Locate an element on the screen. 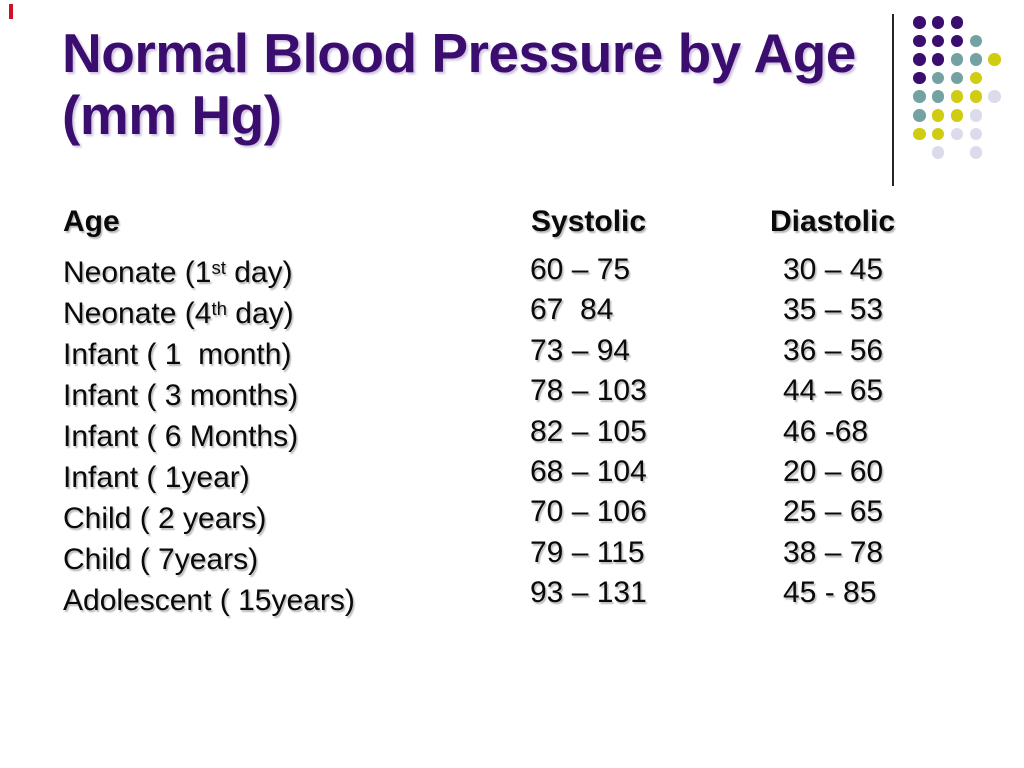  ordinal-superscript: th is located at coordinates (219, 309).